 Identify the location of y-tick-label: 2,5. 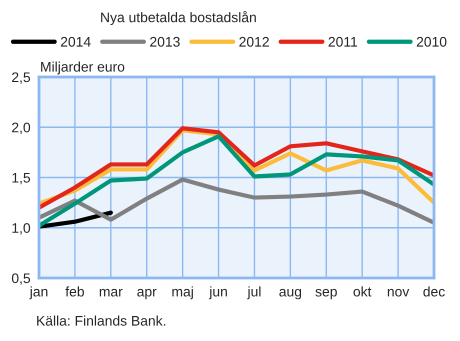
(21, 78).